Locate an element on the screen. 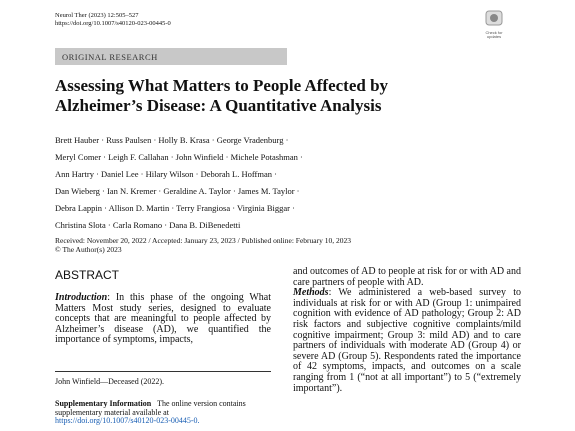  methods-label: Methods is located at coordinates (311, 293).